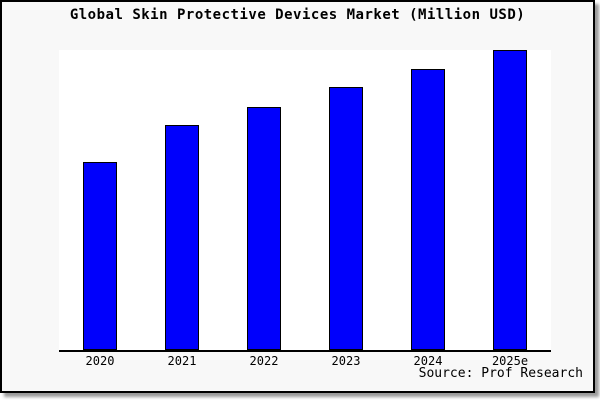 This screenshot has width=600, height=400. I want to click on bar-2021, so click(182, 237).